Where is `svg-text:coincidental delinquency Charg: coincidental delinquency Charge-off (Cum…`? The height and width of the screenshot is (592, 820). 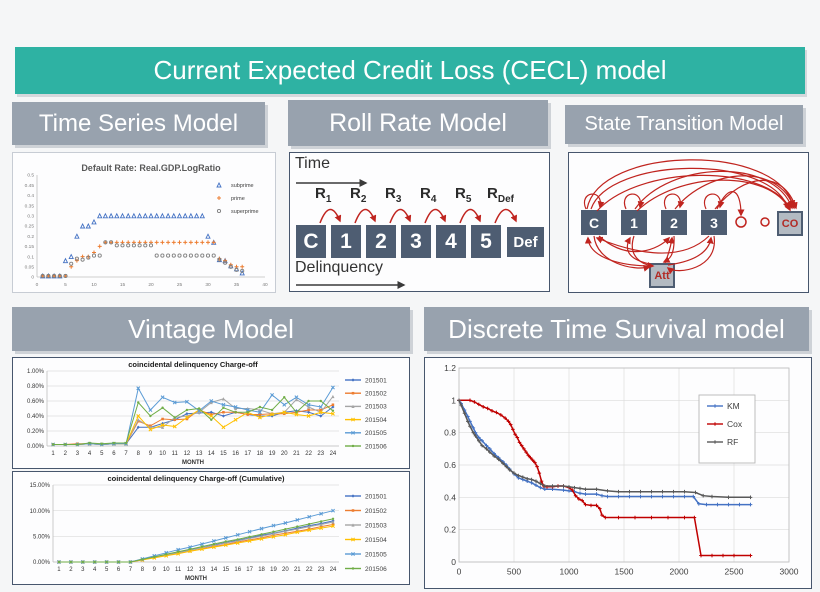 svg-text:coincidental delinquency Charg: coincidental delinquency Charge-off (Cum… is located at coordinates (196, 478).